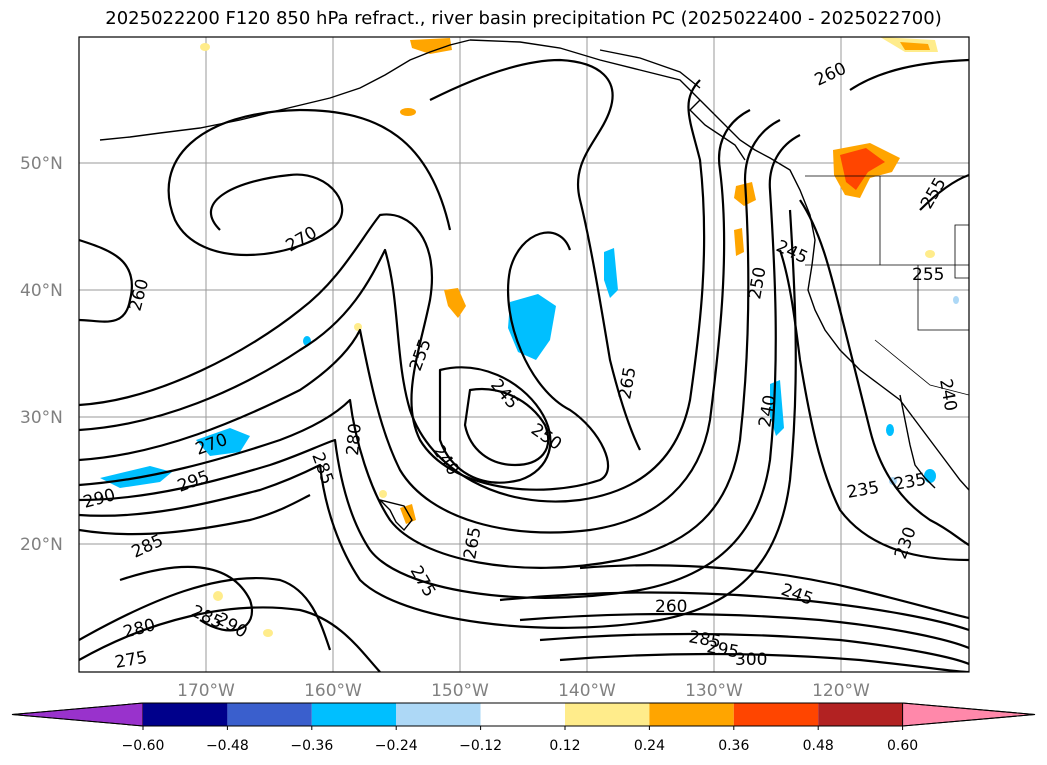 The height and width of the screenshot is (765, 1047). Describe the element at coordinates (309, 182) in the screenshot. I see `contour-270-loop` at that location.